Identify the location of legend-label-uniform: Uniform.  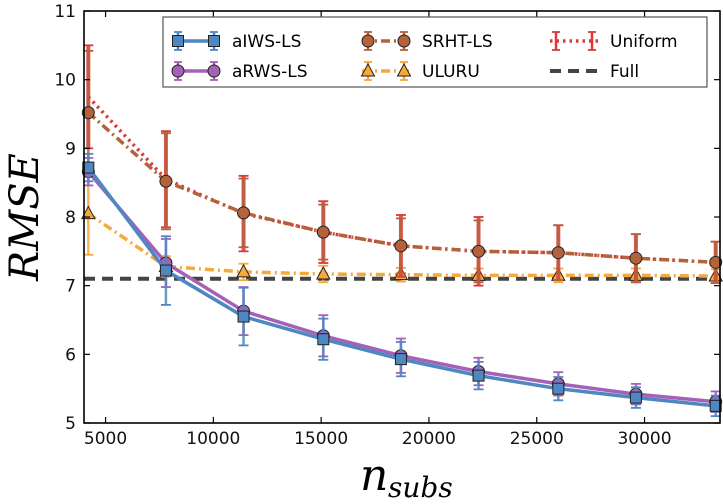
(644, 42).